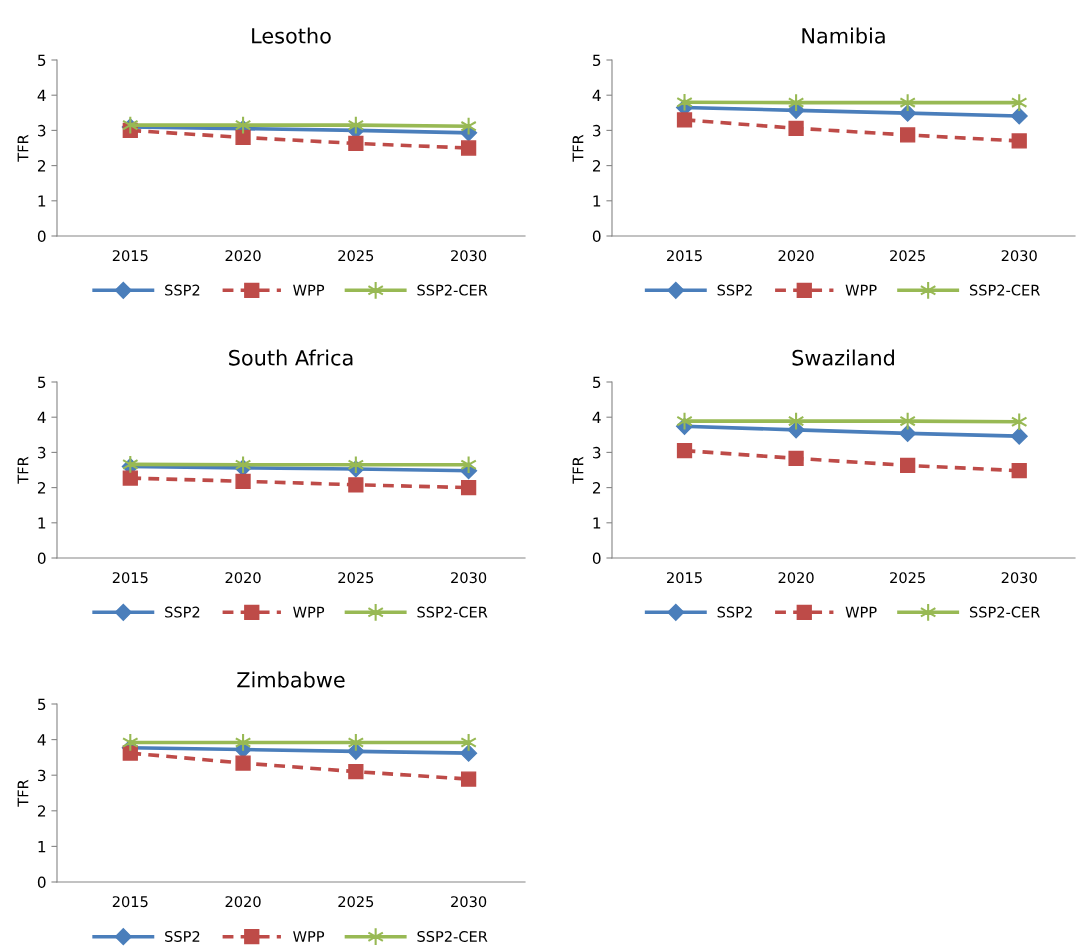 This screenshot has width=1080, height=949. I want to click on chart-title: Swaziland, so click(843, 357).